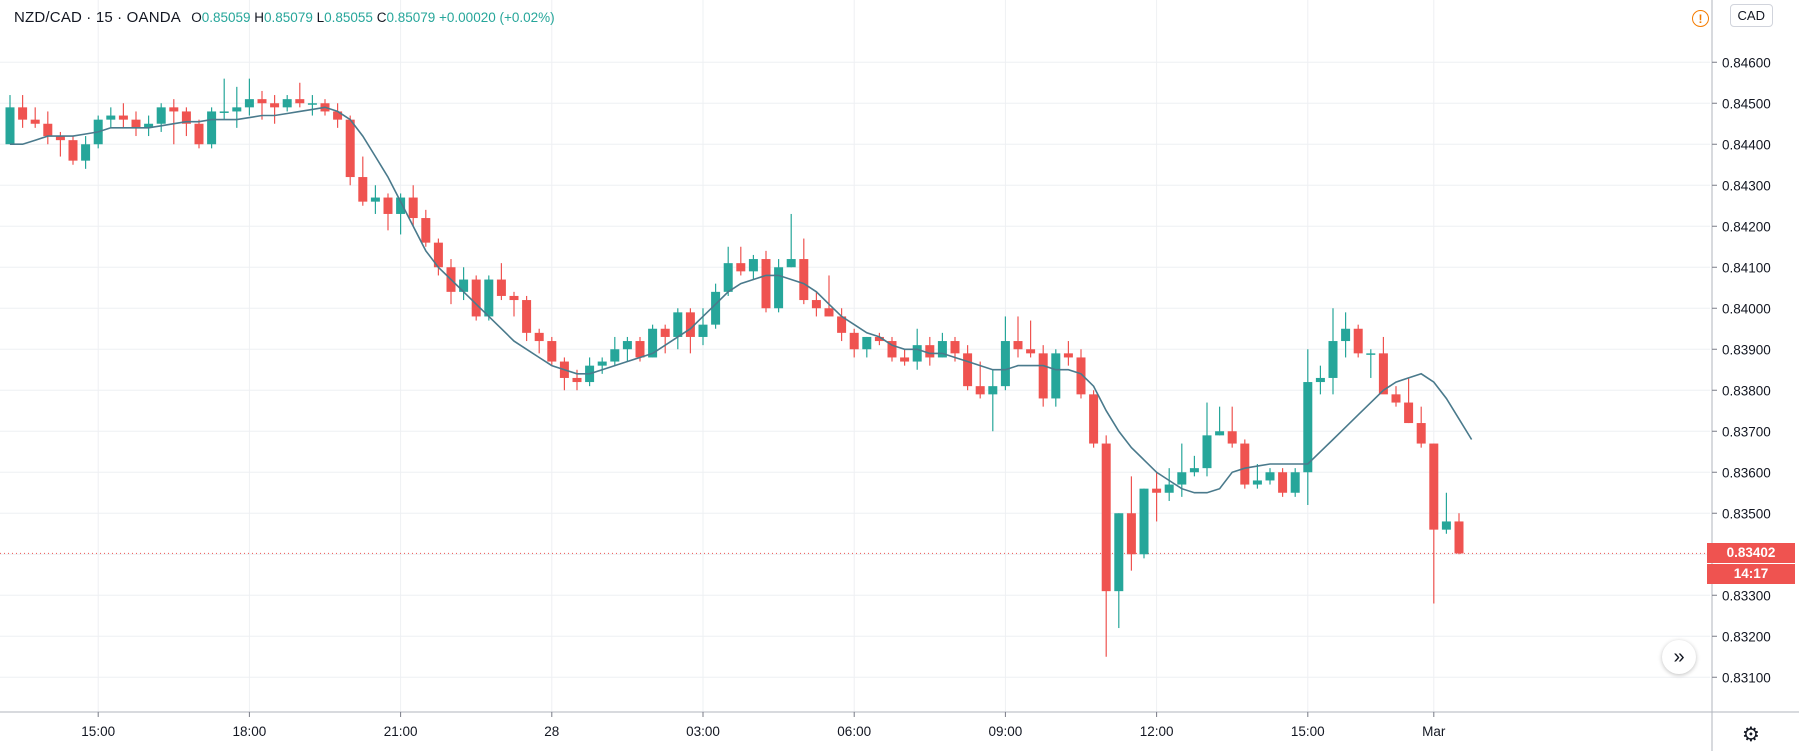 The height and width of the screenshot is (751, 1799). What do you see at coordinates (854, 731) in the screenshot?
I see `x-tick-label: 06:00` at bounding box center [854, 731].